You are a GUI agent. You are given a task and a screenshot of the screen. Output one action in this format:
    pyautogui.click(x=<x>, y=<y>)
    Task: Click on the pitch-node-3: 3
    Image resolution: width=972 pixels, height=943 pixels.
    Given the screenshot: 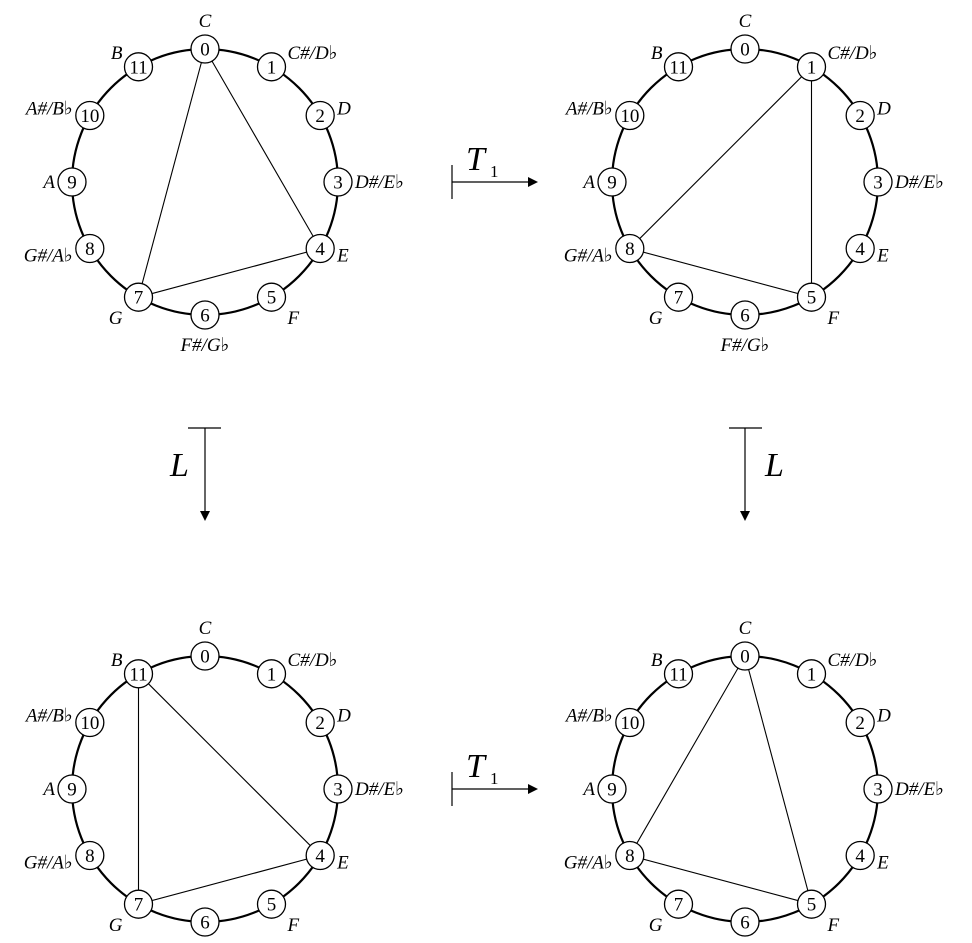 What is the action you would take?
    pyautogui.click(x=878, y=182)
    